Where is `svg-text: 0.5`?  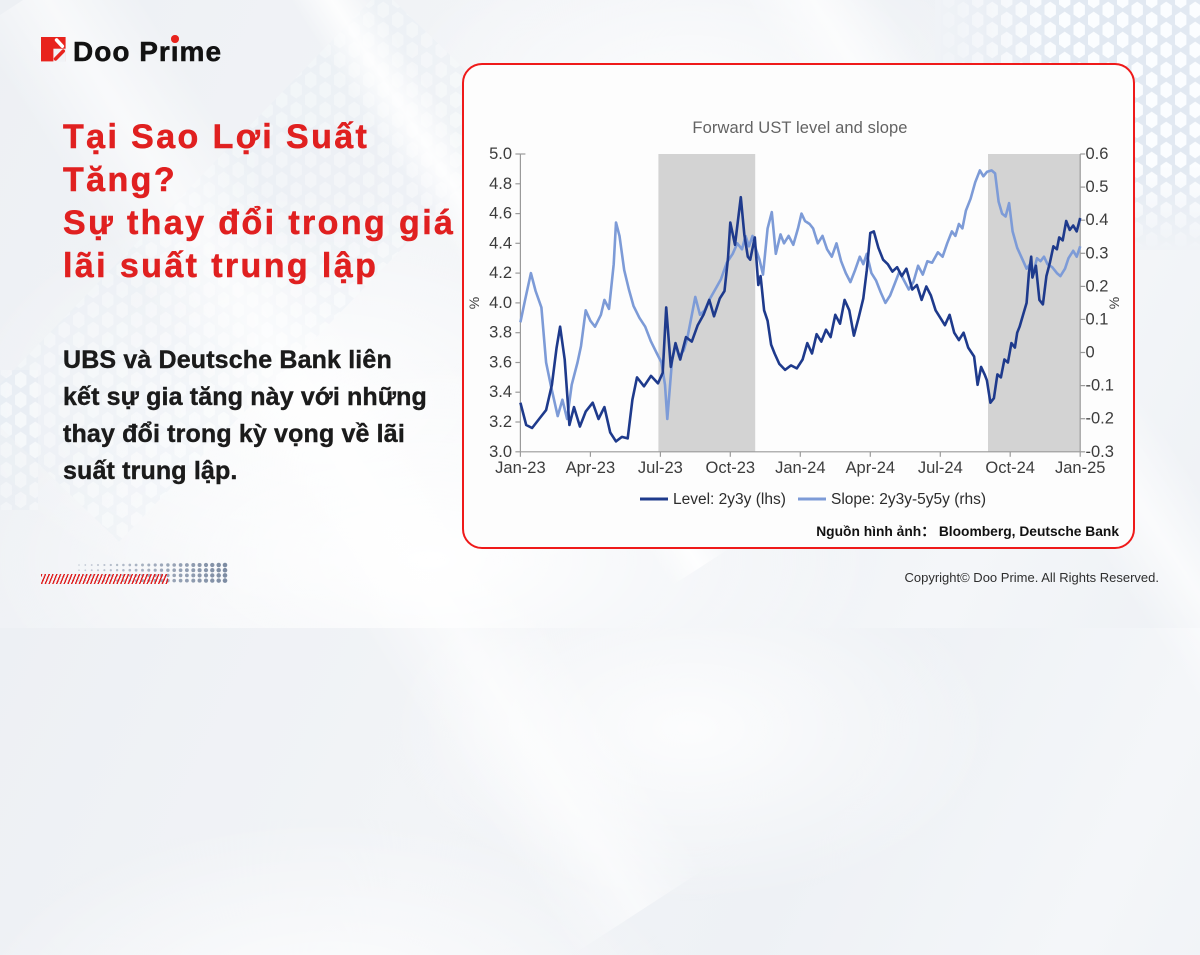
svg-text: 0.5 is located at coordinates (1097, 187).